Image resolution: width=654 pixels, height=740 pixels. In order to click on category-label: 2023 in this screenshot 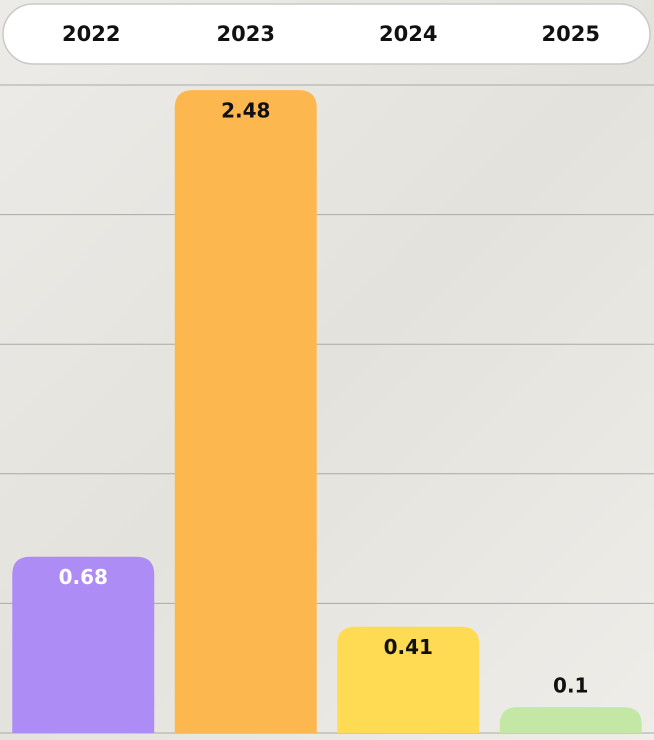, I will do `click(246, 34)`.